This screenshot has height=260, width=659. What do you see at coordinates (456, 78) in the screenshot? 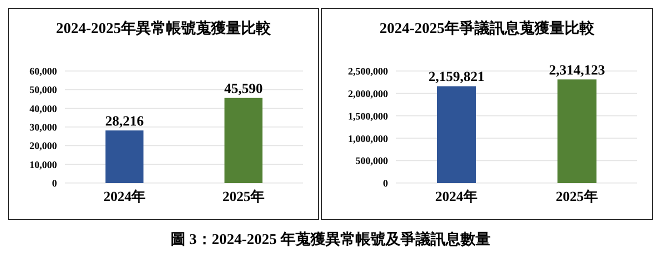
I see `data-label: 2,159,821` at bounding box center [456, 78].